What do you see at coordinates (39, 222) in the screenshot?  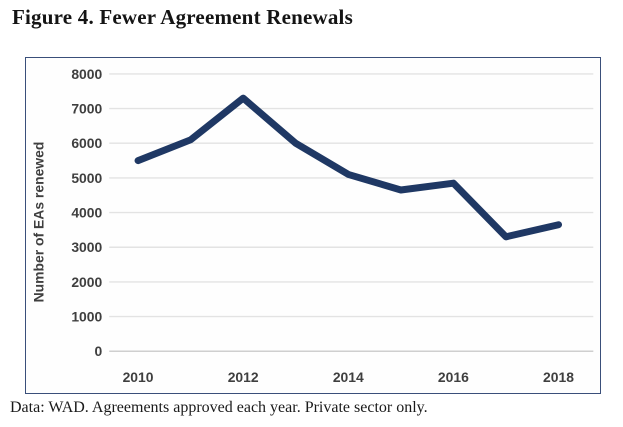 I see `y-axis-title: Number of EAs renewed` at bounding box center [39, 222].